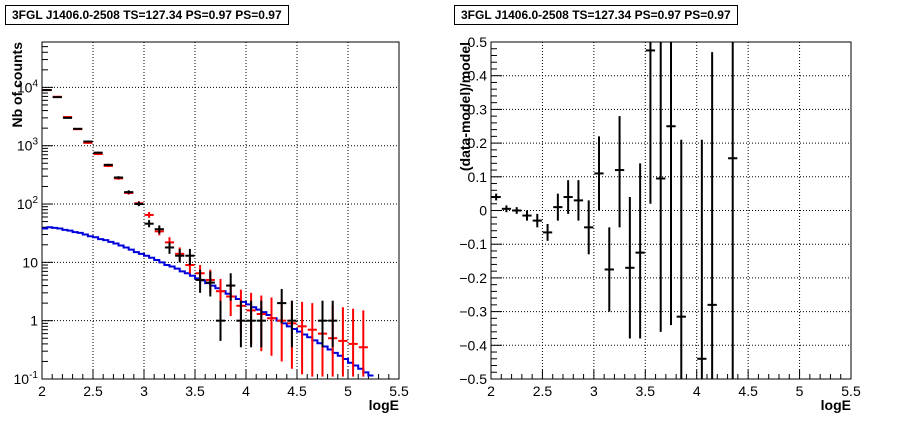 This screenshot has width=898, height=421. I want to click on left-y-tick-label: 10⁻¹, so click(26, 378).